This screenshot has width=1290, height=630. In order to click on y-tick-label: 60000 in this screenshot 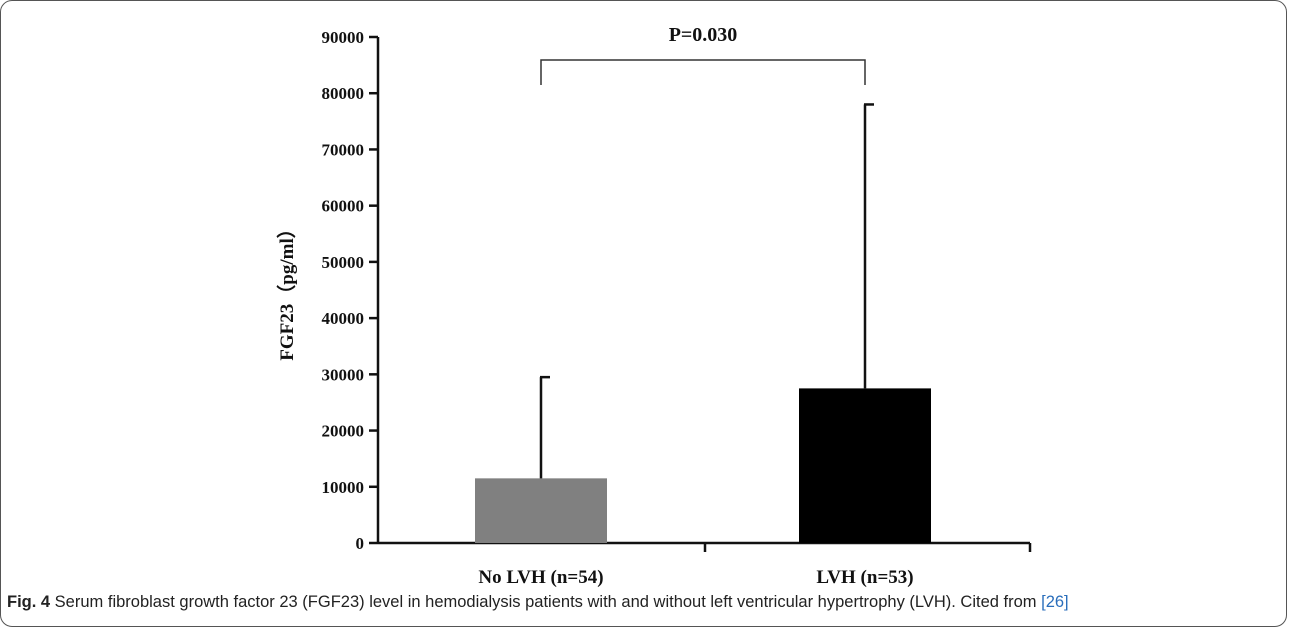, I will do `click(343, 206)`.